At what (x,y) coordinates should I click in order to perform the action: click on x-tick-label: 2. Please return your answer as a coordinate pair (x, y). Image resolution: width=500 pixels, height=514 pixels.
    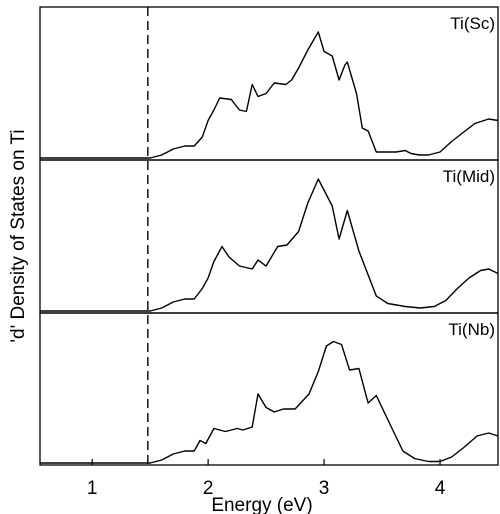
    Looking at the image, I should click on (208, 488).